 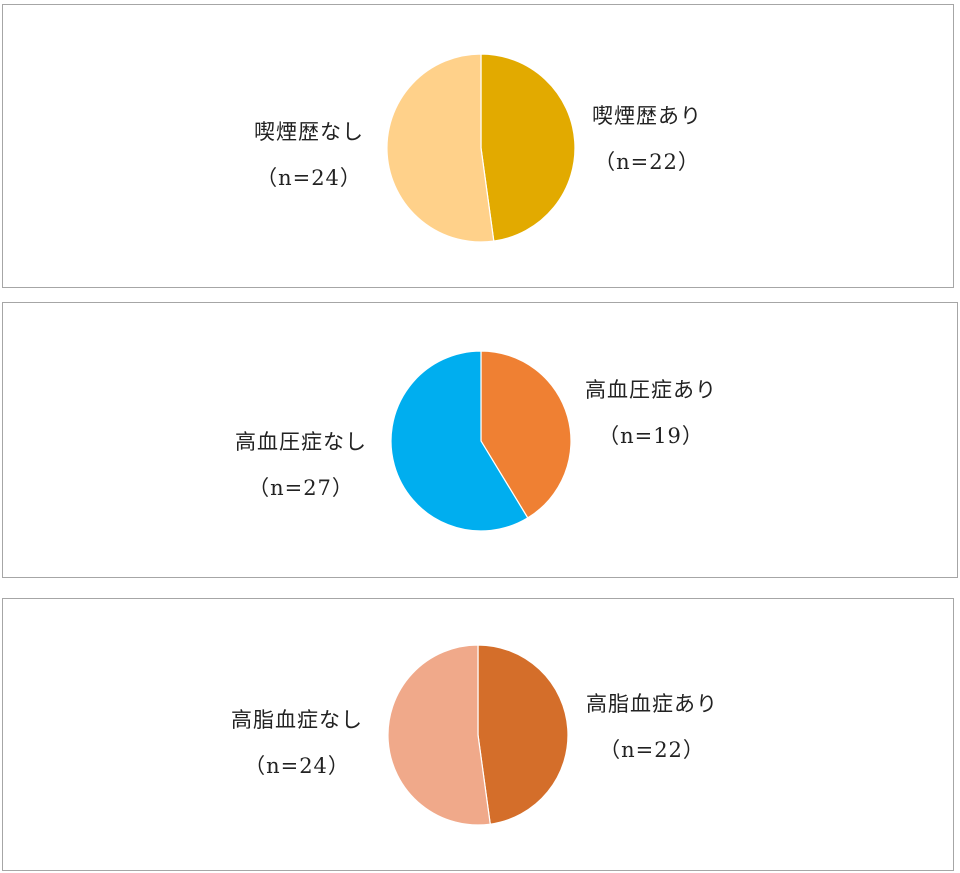 What do you see at coordinates (651, 413) in the screenshot?
I see `slice-label-hypertension-yes: 高血圧症あり （n=19）` at bounding box center [651, 413].